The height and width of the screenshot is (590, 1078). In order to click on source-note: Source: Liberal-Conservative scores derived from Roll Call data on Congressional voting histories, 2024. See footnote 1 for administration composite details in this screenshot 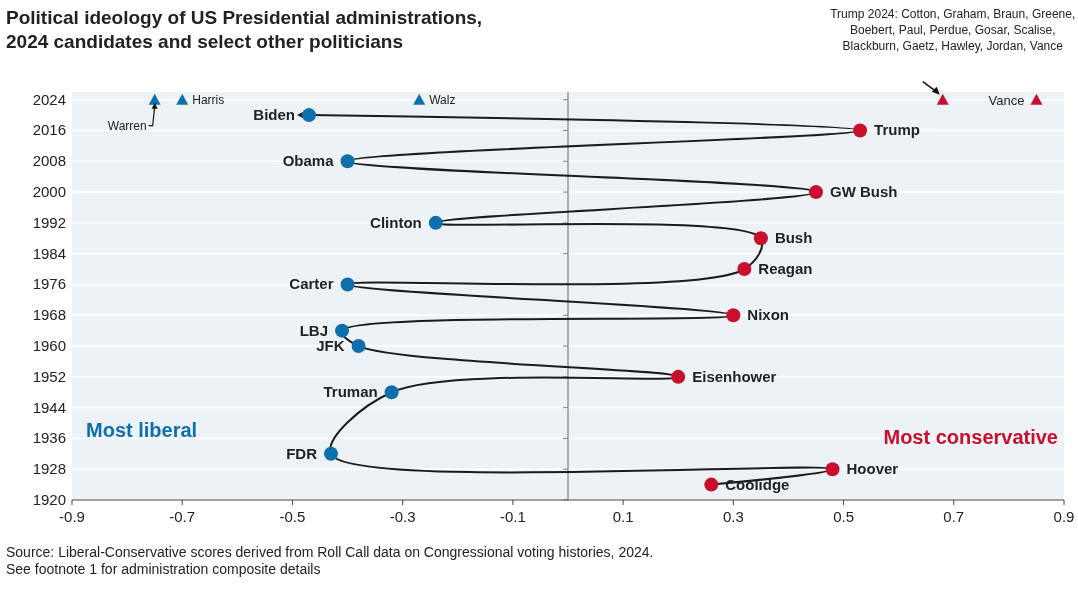, I will do `click(330, 560)`.